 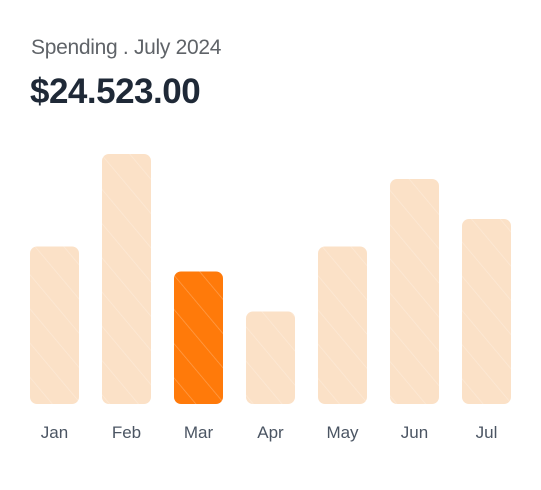 I want to click on chart-subtitle: Spending . July 2024, so click(x=126, y=47).